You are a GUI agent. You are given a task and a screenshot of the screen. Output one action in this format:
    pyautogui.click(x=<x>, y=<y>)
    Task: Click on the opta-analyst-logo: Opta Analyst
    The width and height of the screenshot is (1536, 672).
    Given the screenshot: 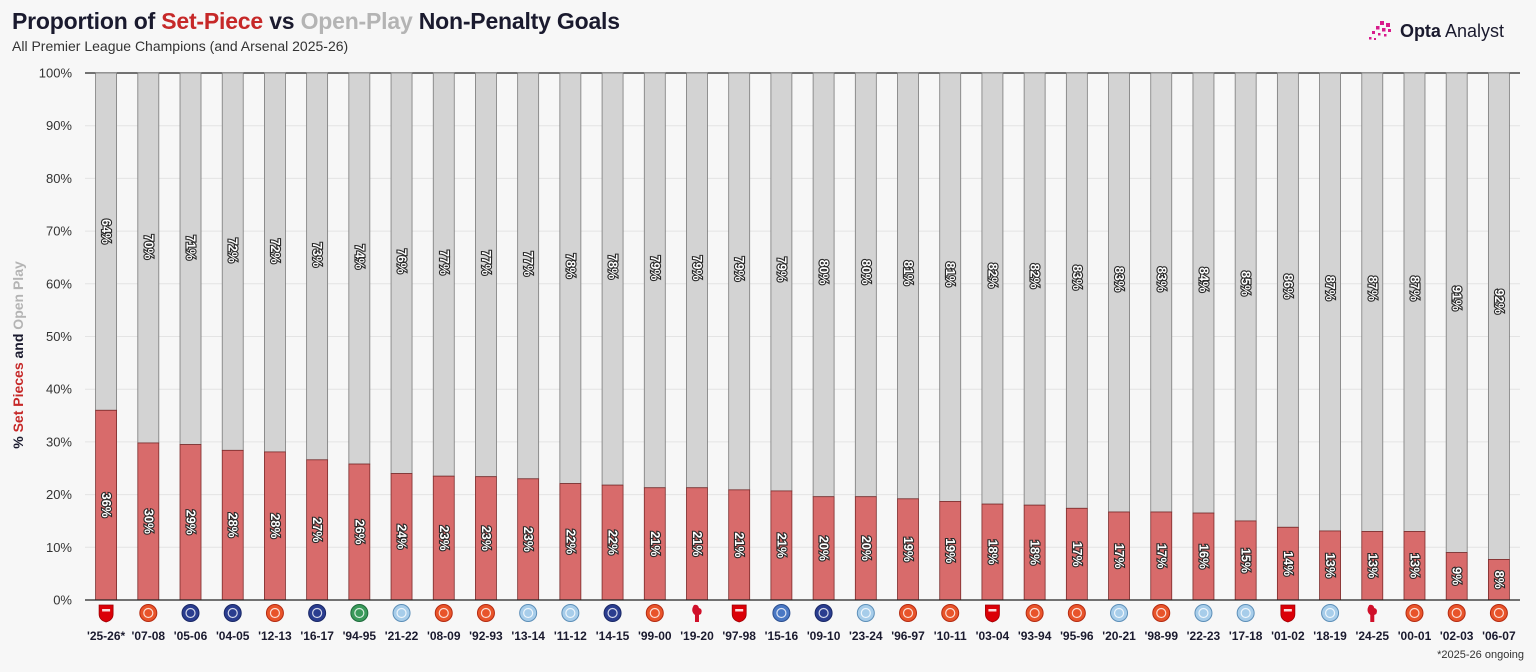 What is the action you would take?
    pyautogui.click(x=1436, y=31)
    